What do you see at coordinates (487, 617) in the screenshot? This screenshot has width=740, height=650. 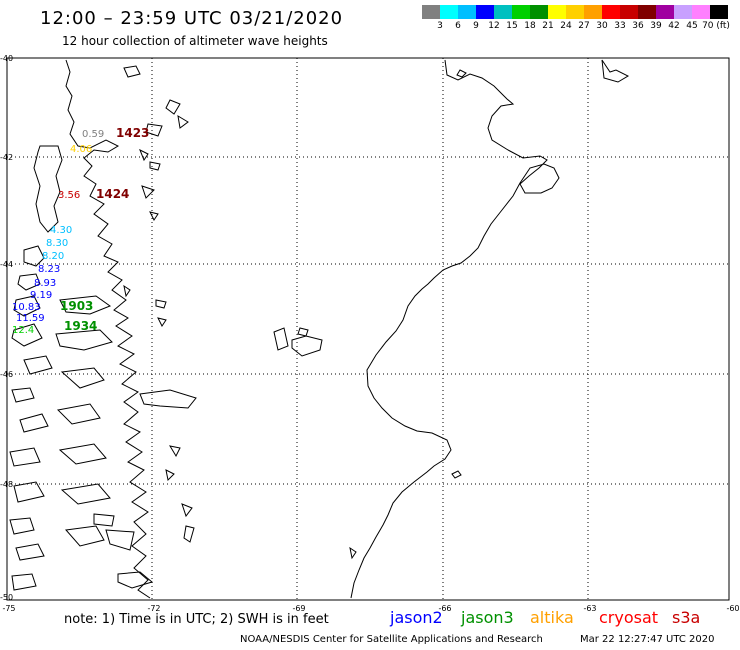 I see `satellite-jason3: jason3` at bounding box center [487, 617].